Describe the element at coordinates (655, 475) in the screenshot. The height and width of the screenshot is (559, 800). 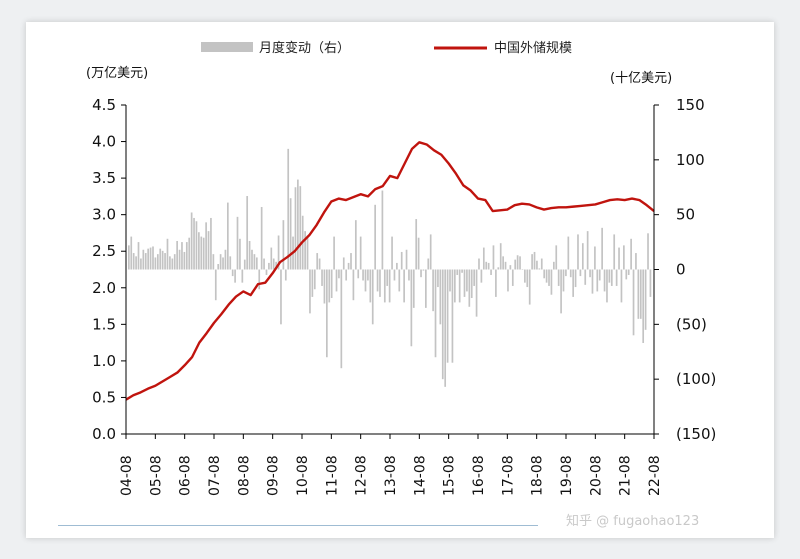
I see `x-tick-label: 22-08` at that location.